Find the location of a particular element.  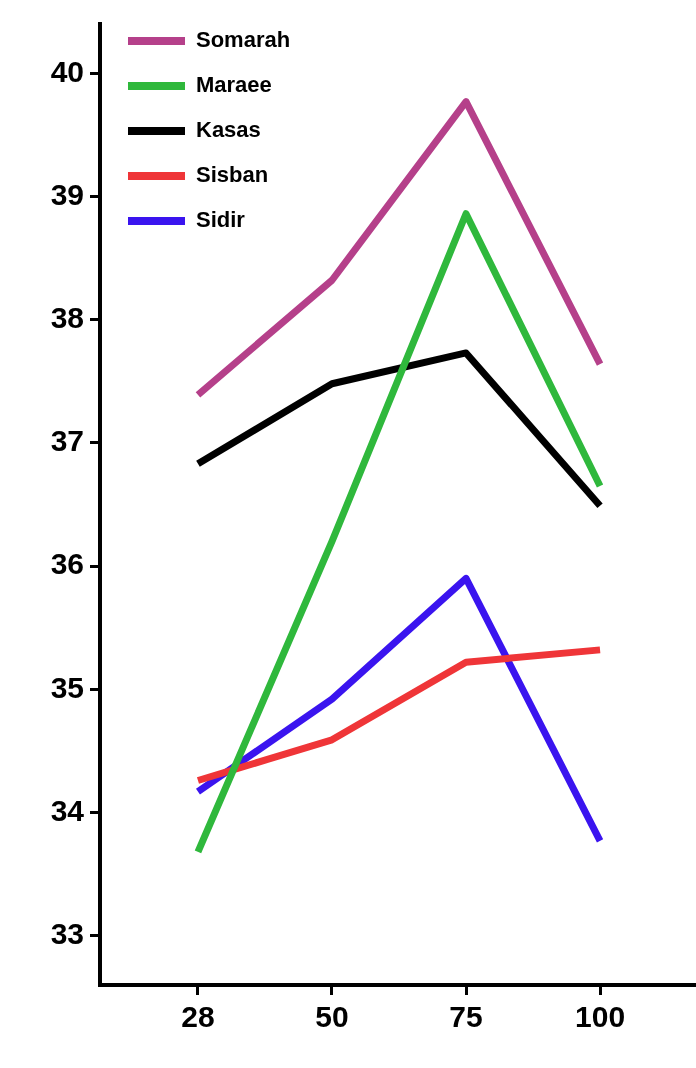

legend-label: Somarah is located at coordinates (243, 40).